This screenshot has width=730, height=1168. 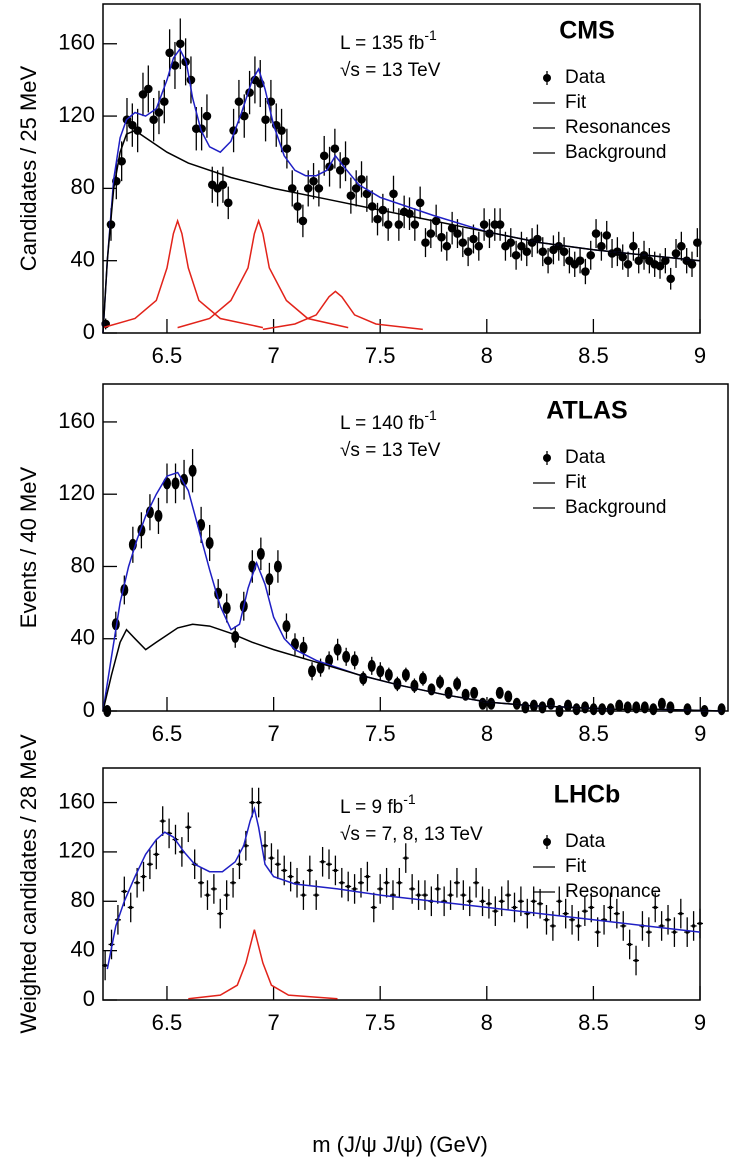 What do you see at coordinates (83, 948) in the screenshot?
I see `y-tick-label: 40` at bounding box center [83, 948].